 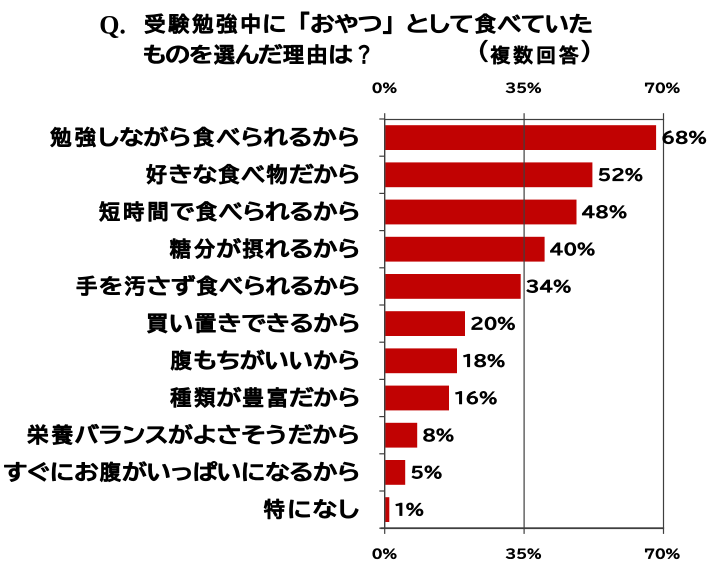 What do you see at coordinates (112, 24) in the screenshot?
I see `svg-text: Q.` at bounding box center [112, 24].